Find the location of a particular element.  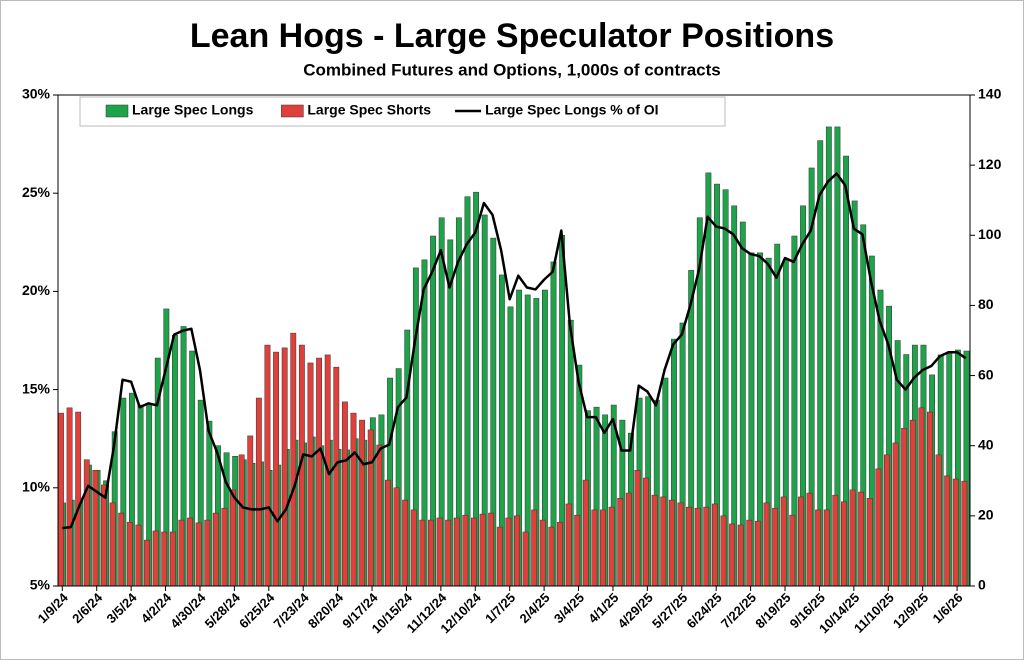

legend is located at coordinates (402, 111).